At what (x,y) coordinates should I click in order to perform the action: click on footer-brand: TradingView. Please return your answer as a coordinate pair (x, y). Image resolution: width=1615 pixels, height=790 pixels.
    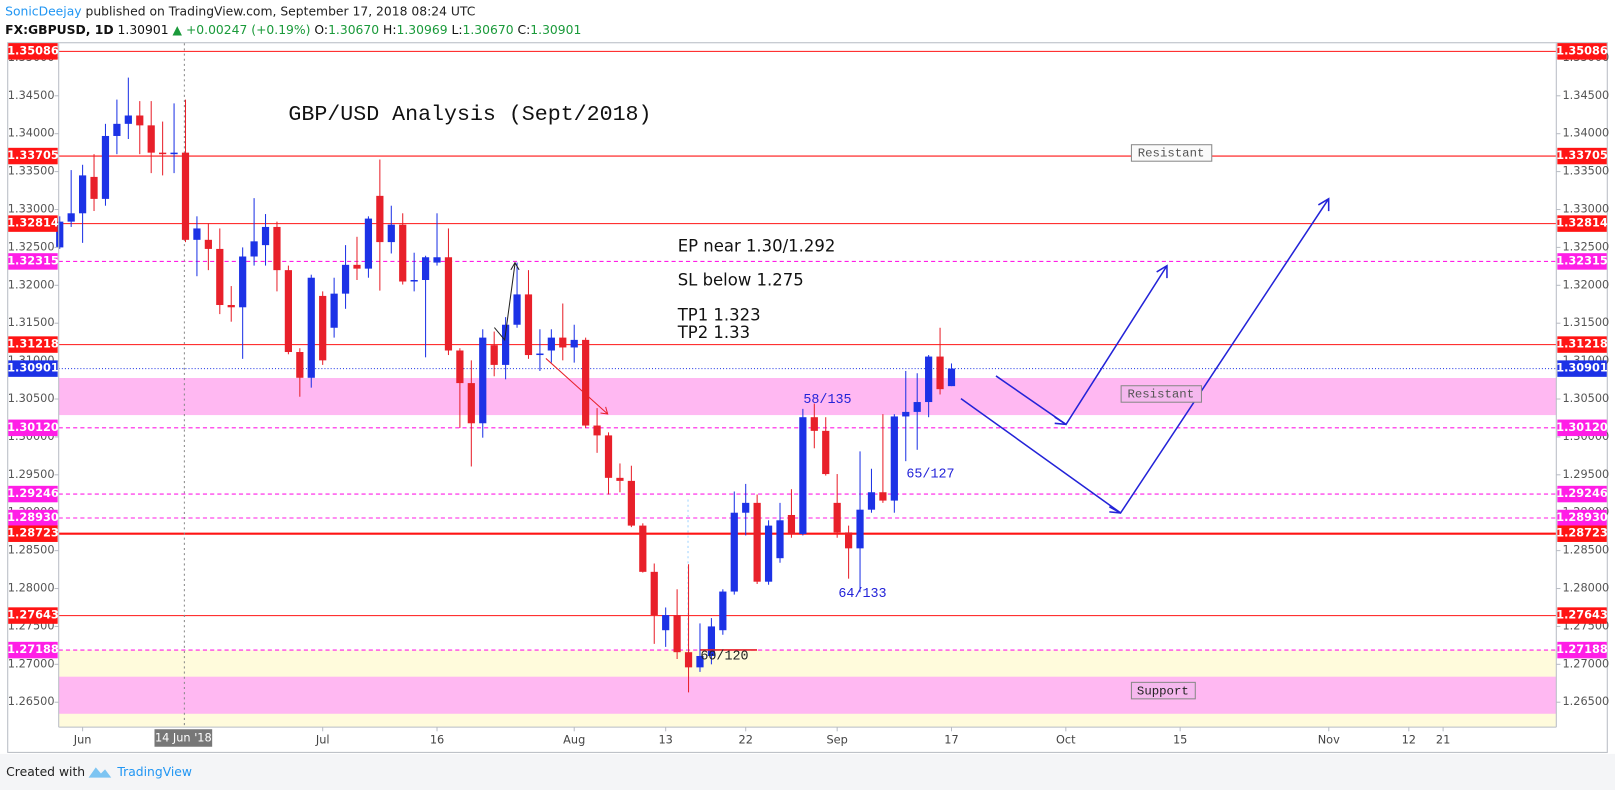
    Looking at the image, I should click on (154, 772).